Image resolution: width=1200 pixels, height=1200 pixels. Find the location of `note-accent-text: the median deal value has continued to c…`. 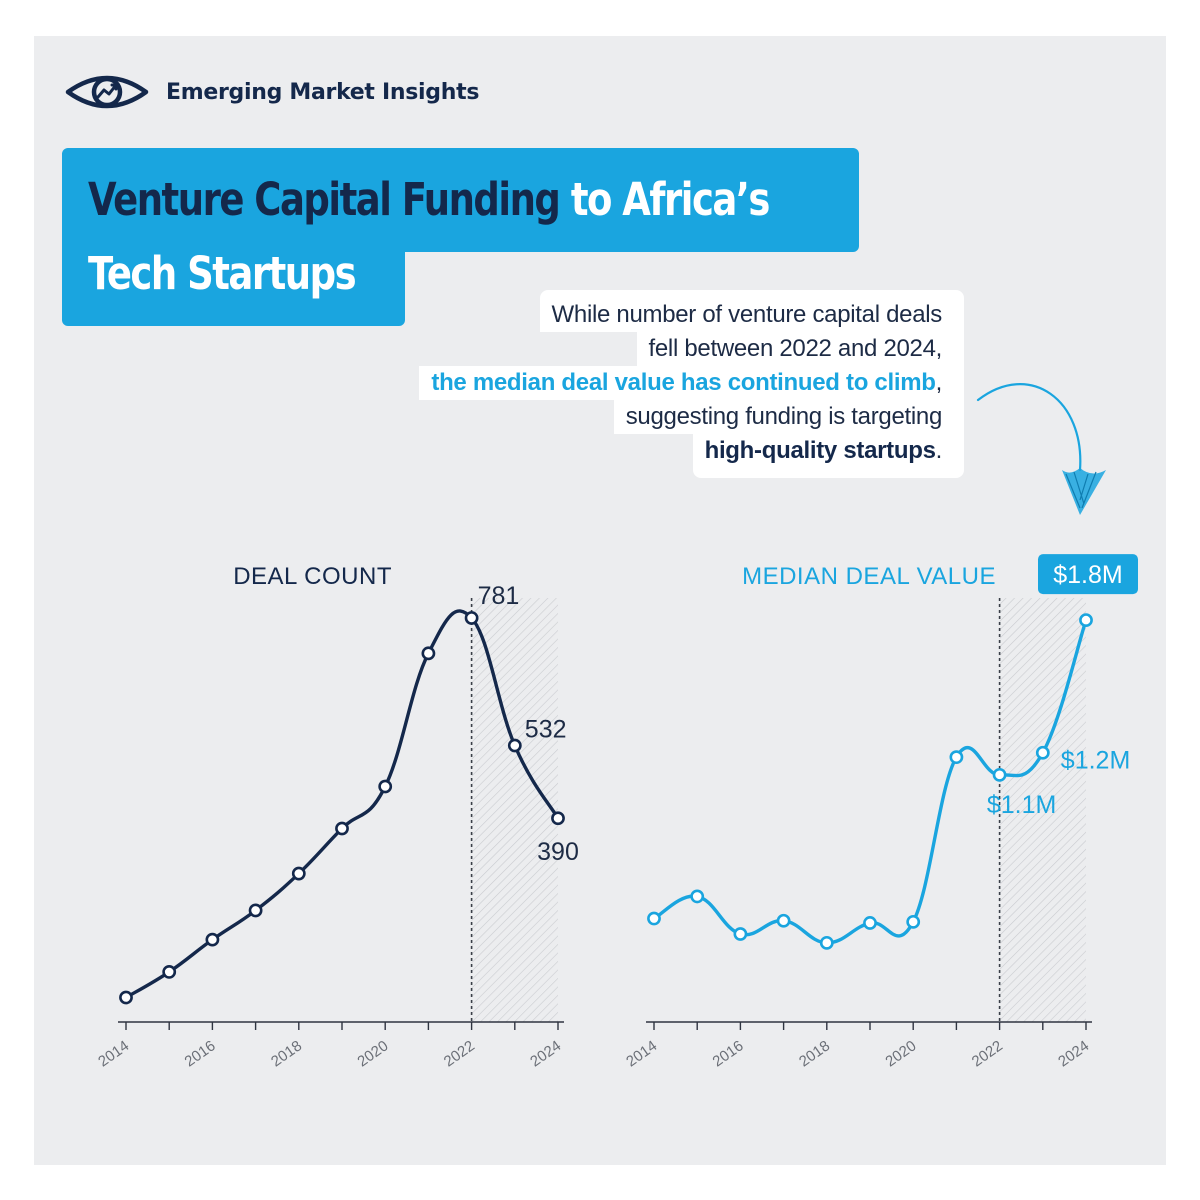

note-accent-text: the median deal value has continued to c… is located at coordinates (683, 382).